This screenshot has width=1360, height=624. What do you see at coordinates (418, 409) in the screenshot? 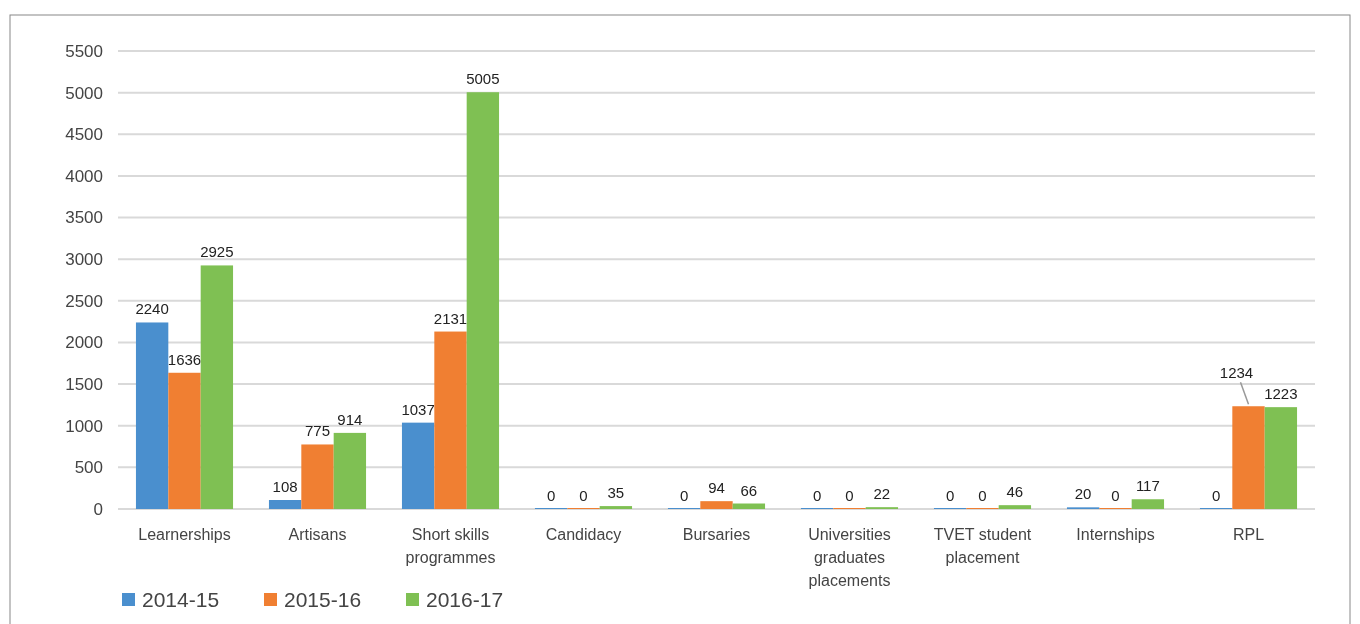
I see `data-label: 1037` at bounding box center [418, 409].